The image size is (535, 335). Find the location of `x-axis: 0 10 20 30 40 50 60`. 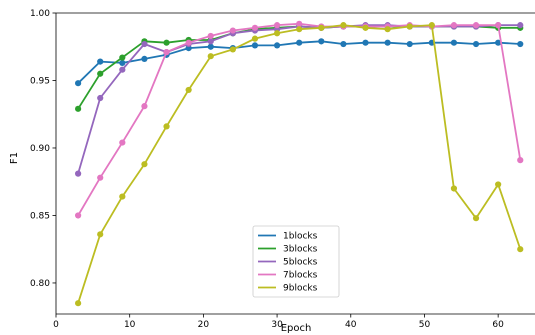

x-axis: 0 10 20 30 40 50 60 is located at coordinates (294, 321).